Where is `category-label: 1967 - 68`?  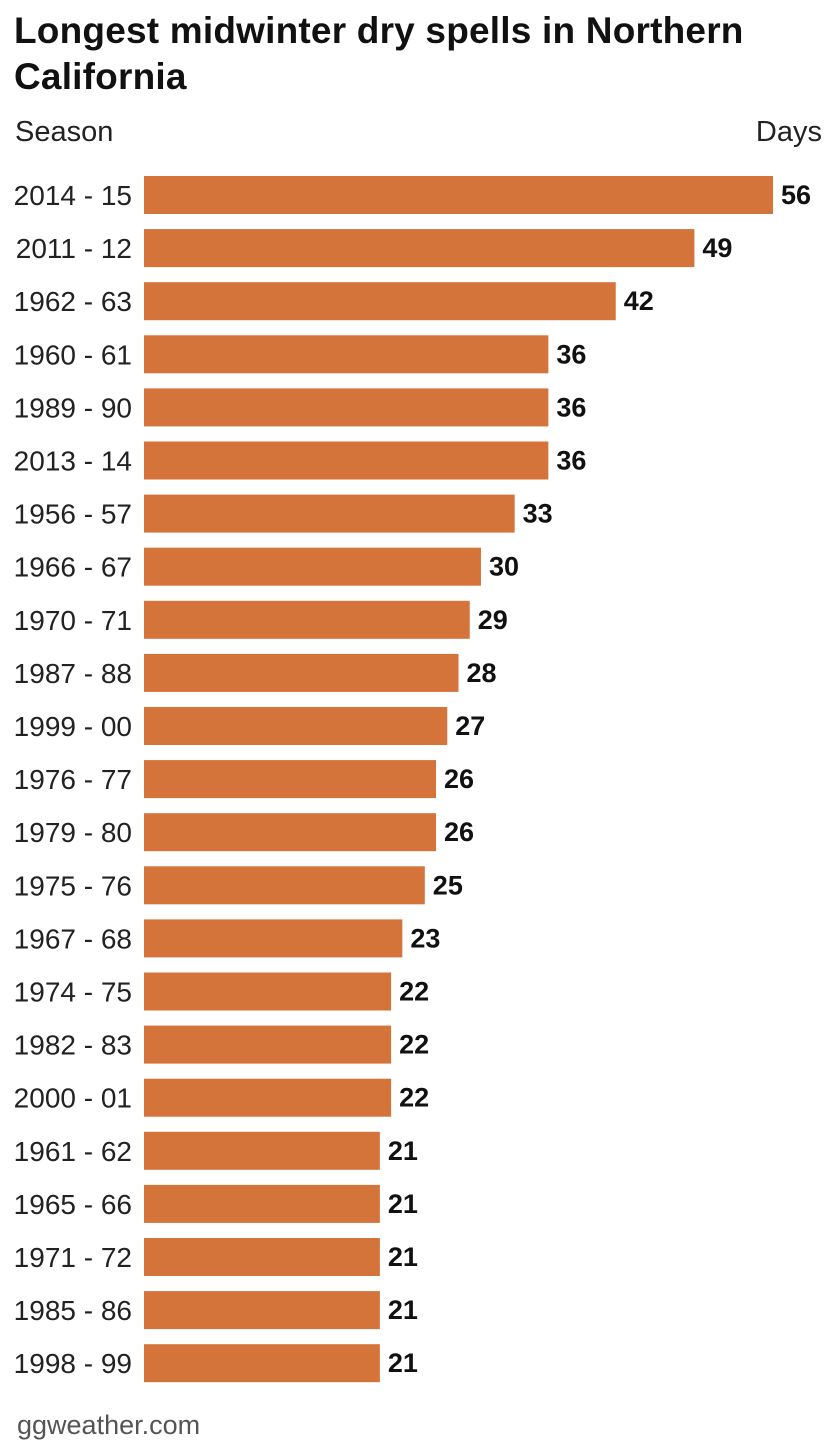
category-label: 1967 - 68 is located at coordinates (73, 938).